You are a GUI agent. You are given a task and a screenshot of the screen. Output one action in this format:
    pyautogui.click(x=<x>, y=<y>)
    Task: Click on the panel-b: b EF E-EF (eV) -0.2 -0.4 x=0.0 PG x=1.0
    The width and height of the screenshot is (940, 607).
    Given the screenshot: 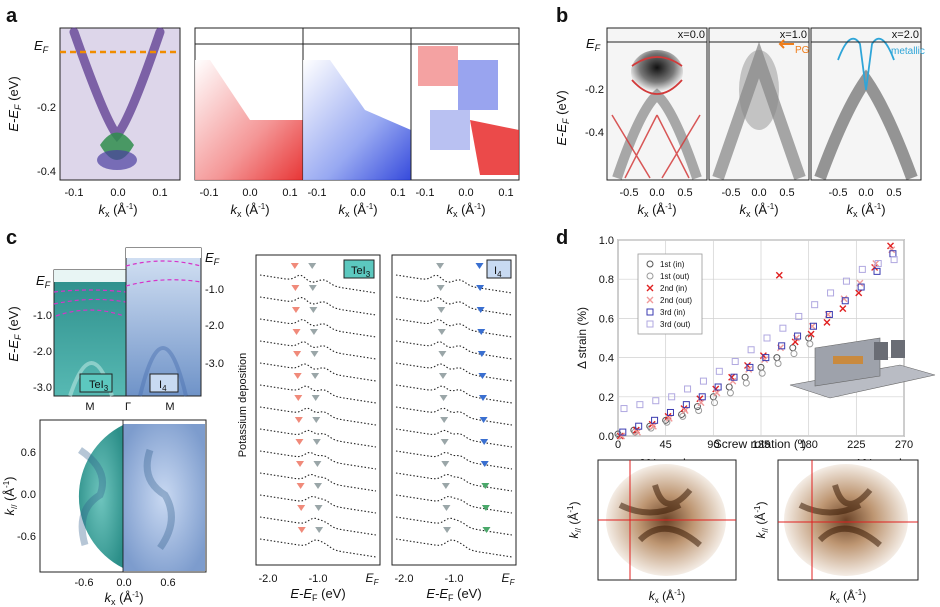 What is the action you would take?
    pyautogui.click(x=739, y=112)
    